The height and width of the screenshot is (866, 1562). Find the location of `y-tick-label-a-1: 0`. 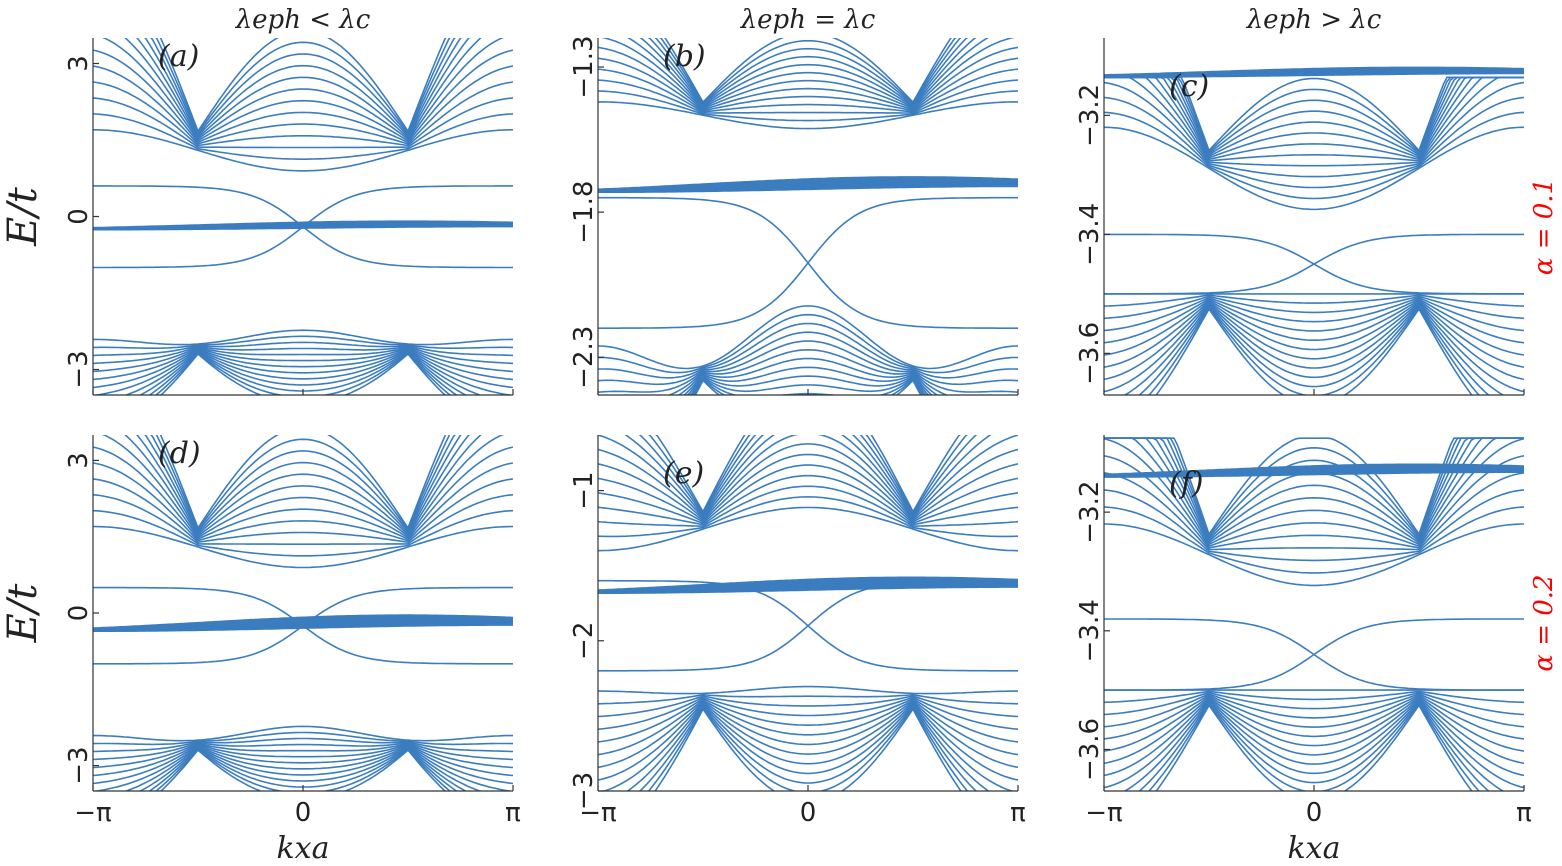

y-tick-label-a-1: 0 is located at coordinates (79, 216).